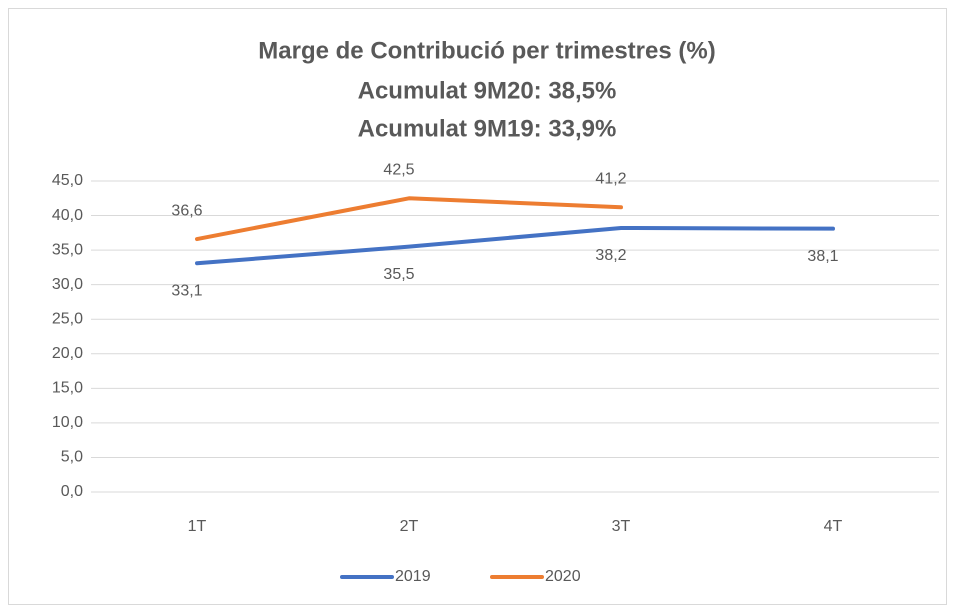 This screenshot has width=954, height=606. What do you see at coordinates (67, 215) in the screenshot?
I see `y-tick-label: 40,0` at bounding box center [67, 215].